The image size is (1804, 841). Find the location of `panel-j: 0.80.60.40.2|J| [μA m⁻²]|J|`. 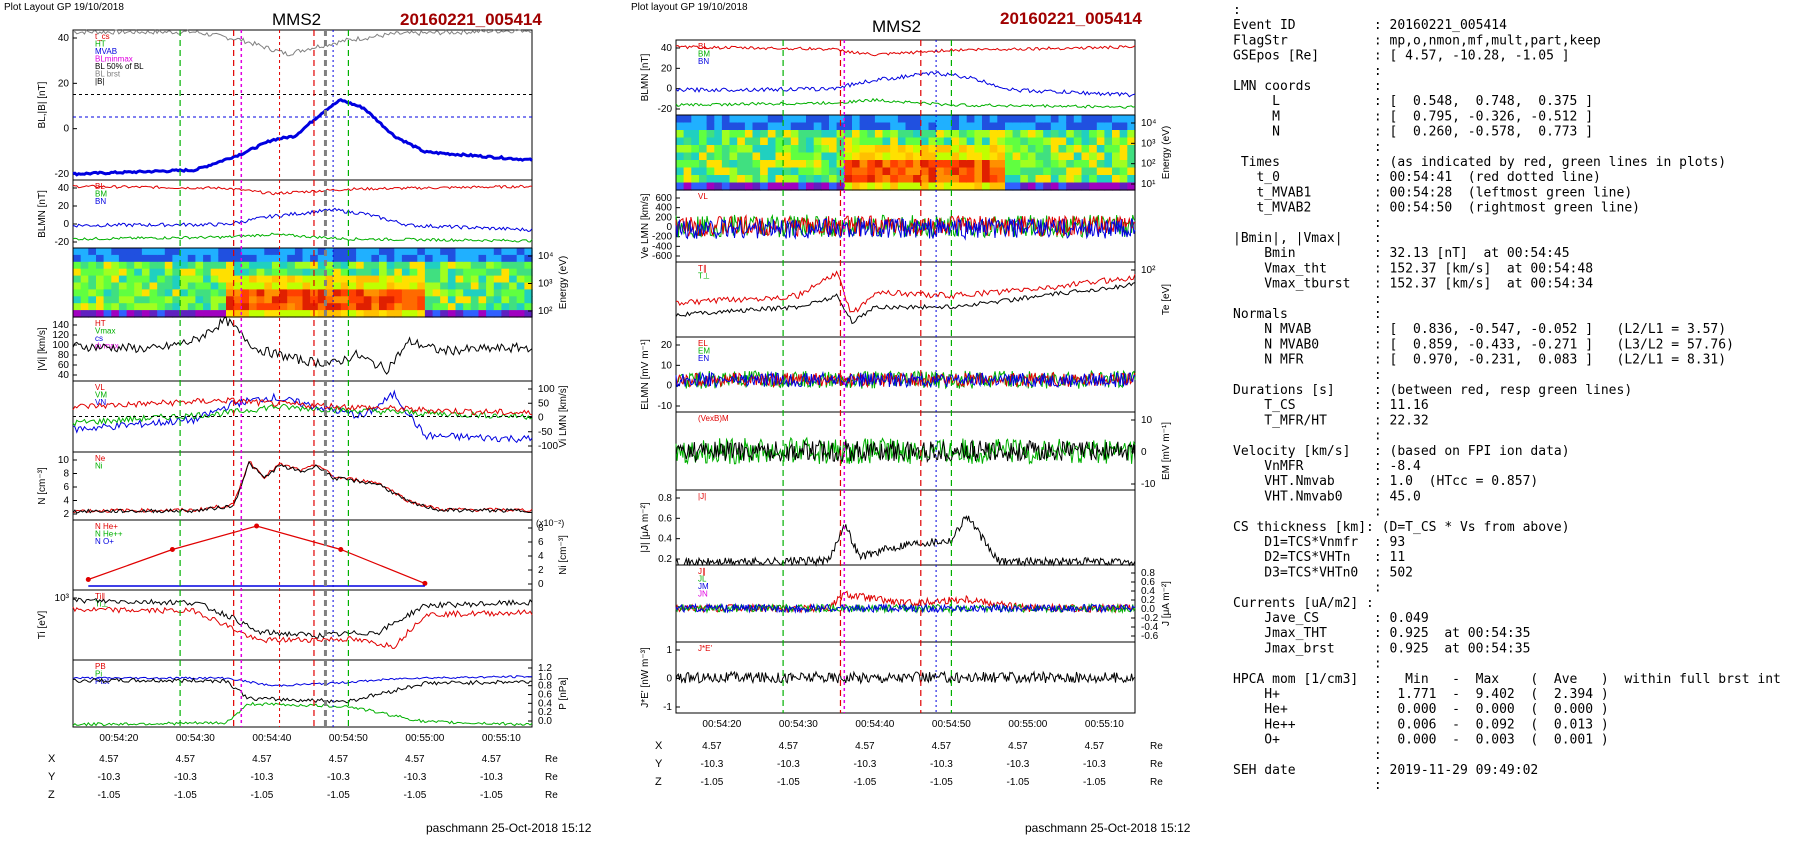

panel-j: 0.80.60.40.2|J| [μA m⁻²]|J| is located at coordinates (888, 528).